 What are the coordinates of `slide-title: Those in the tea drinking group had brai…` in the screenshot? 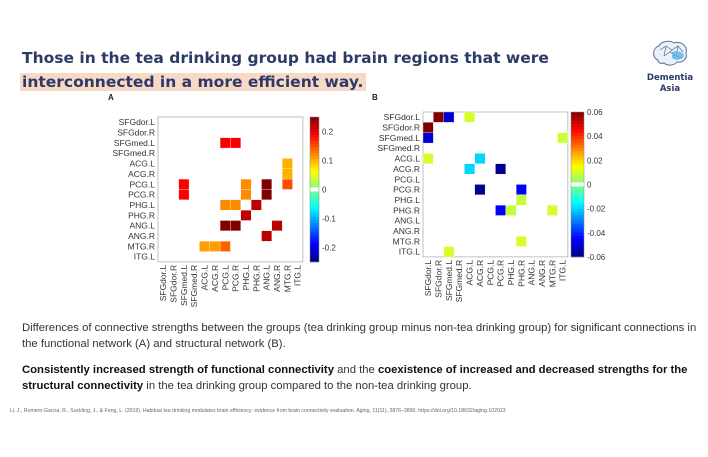 It's located at (284, 70).